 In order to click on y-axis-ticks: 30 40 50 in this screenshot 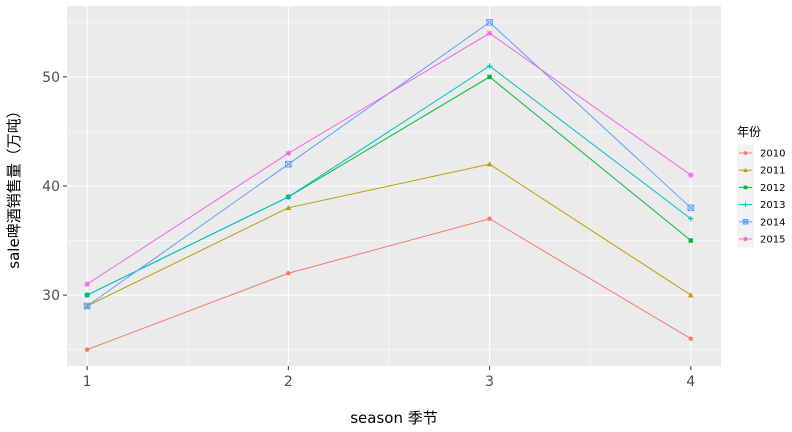, I will do `click(54, 187)`.